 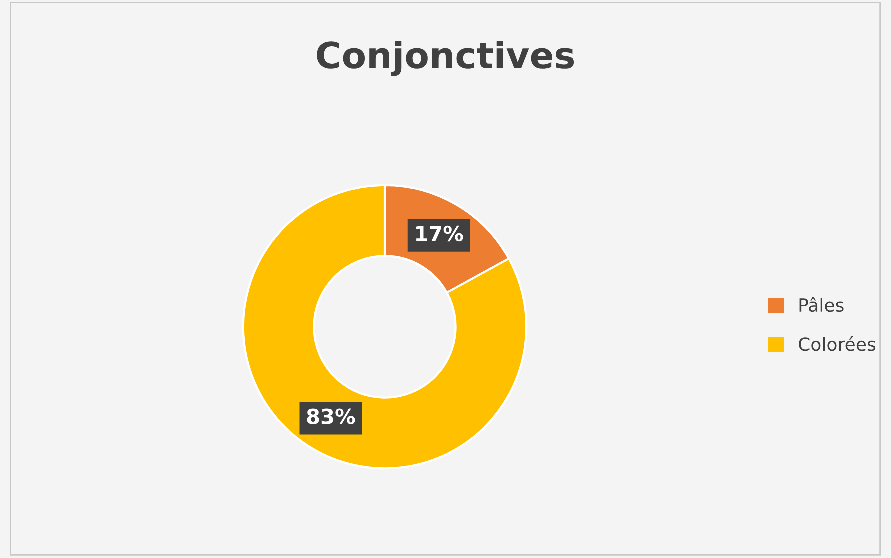 I want to click on chart-title: Conjonctives, so click(x=445, y=58).